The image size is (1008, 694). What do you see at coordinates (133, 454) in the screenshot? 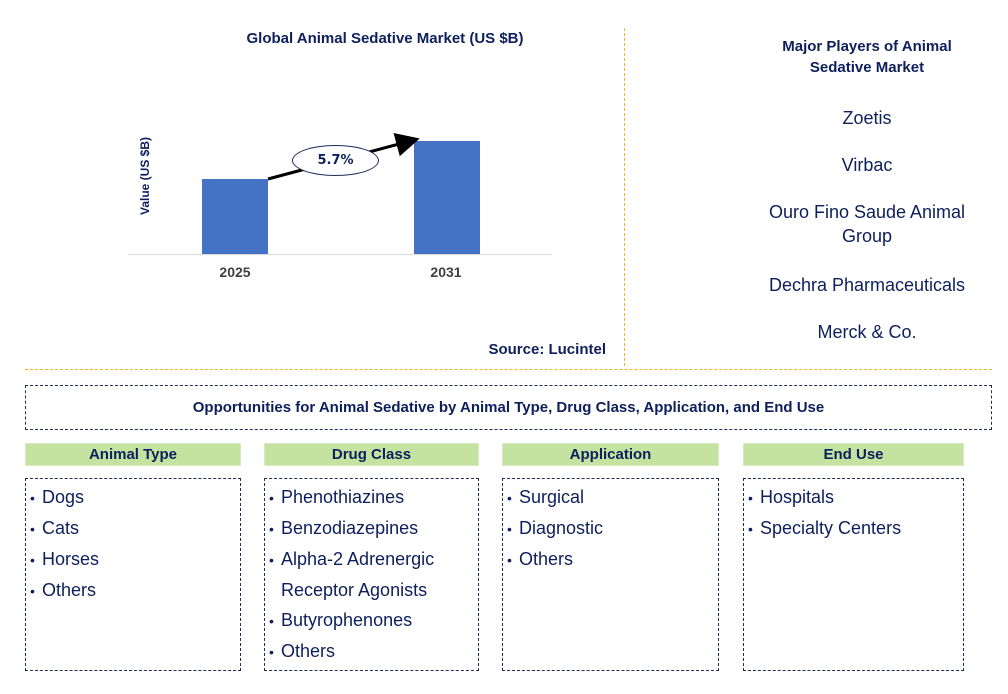
I see `header-animal-type: Animal Type` at bounding box center [133, 454].